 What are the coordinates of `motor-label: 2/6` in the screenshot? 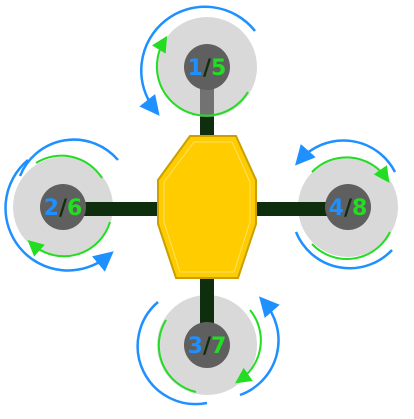 It's located at (63, 208).